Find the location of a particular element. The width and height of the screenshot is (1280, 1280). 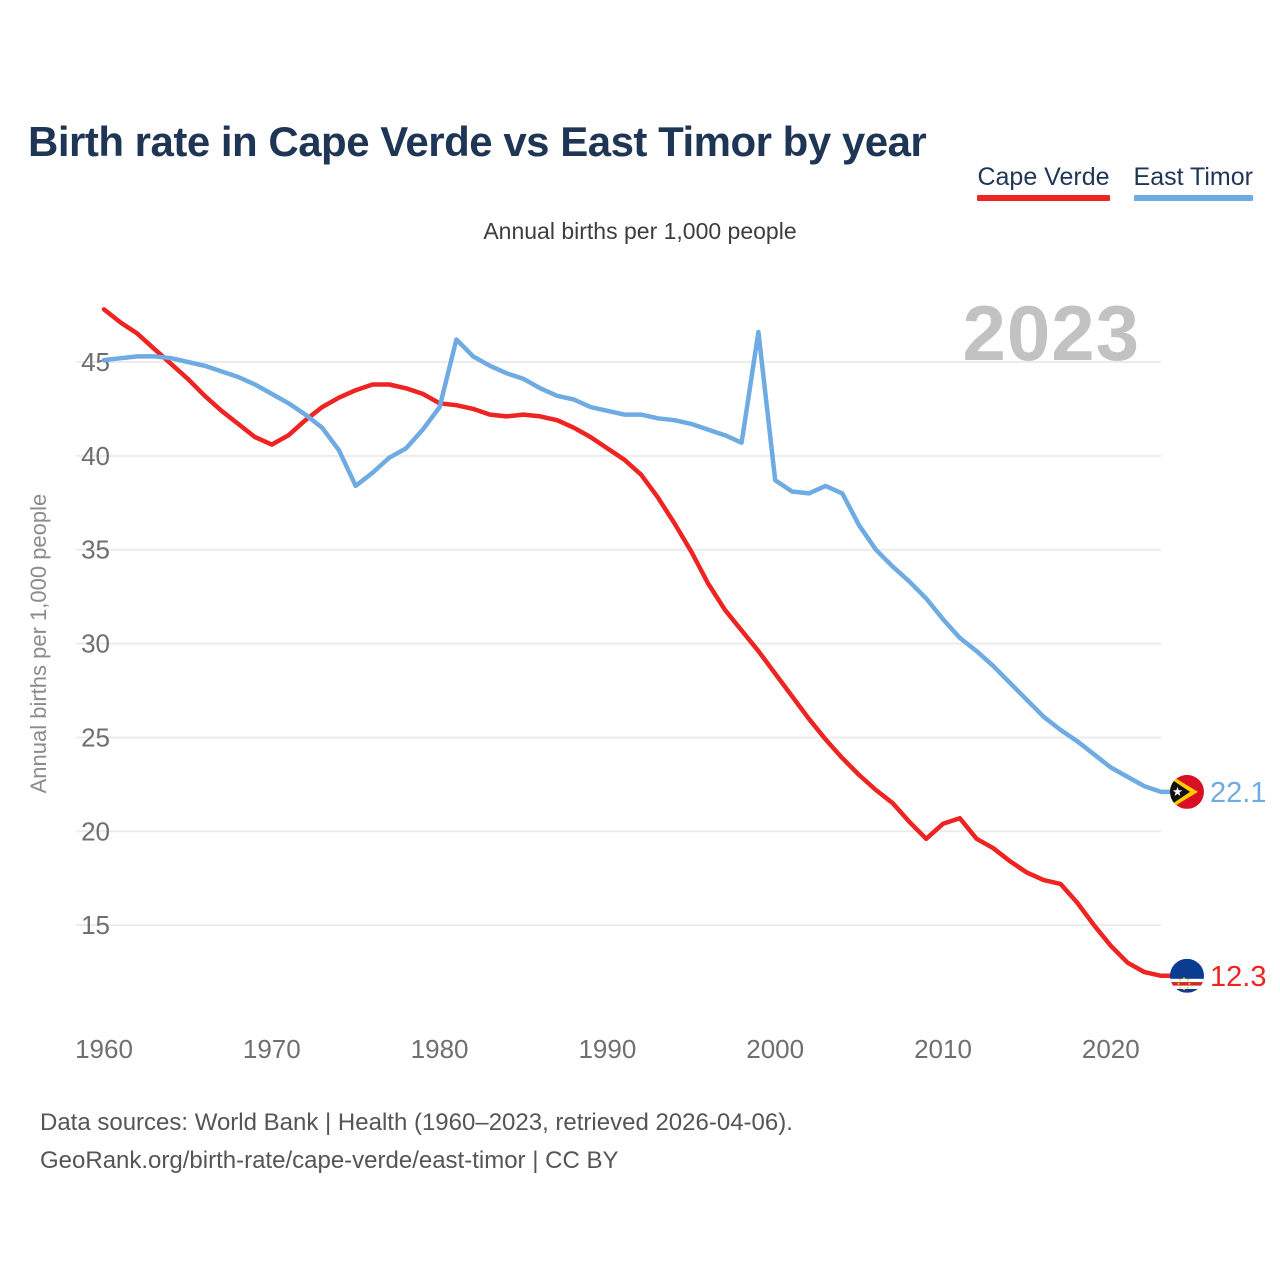

y-tick-25: 25 is located at coordinates (95, 737).